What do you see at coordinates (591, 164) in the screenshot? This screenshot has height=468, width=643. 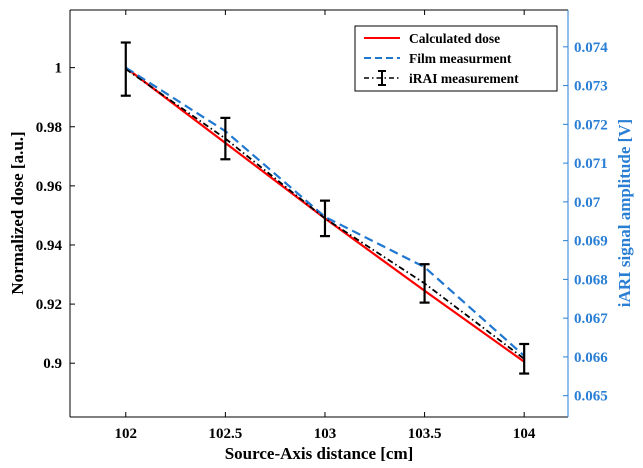 I see `y2-tick-label: 0.071` at bounding box center [591, 164].